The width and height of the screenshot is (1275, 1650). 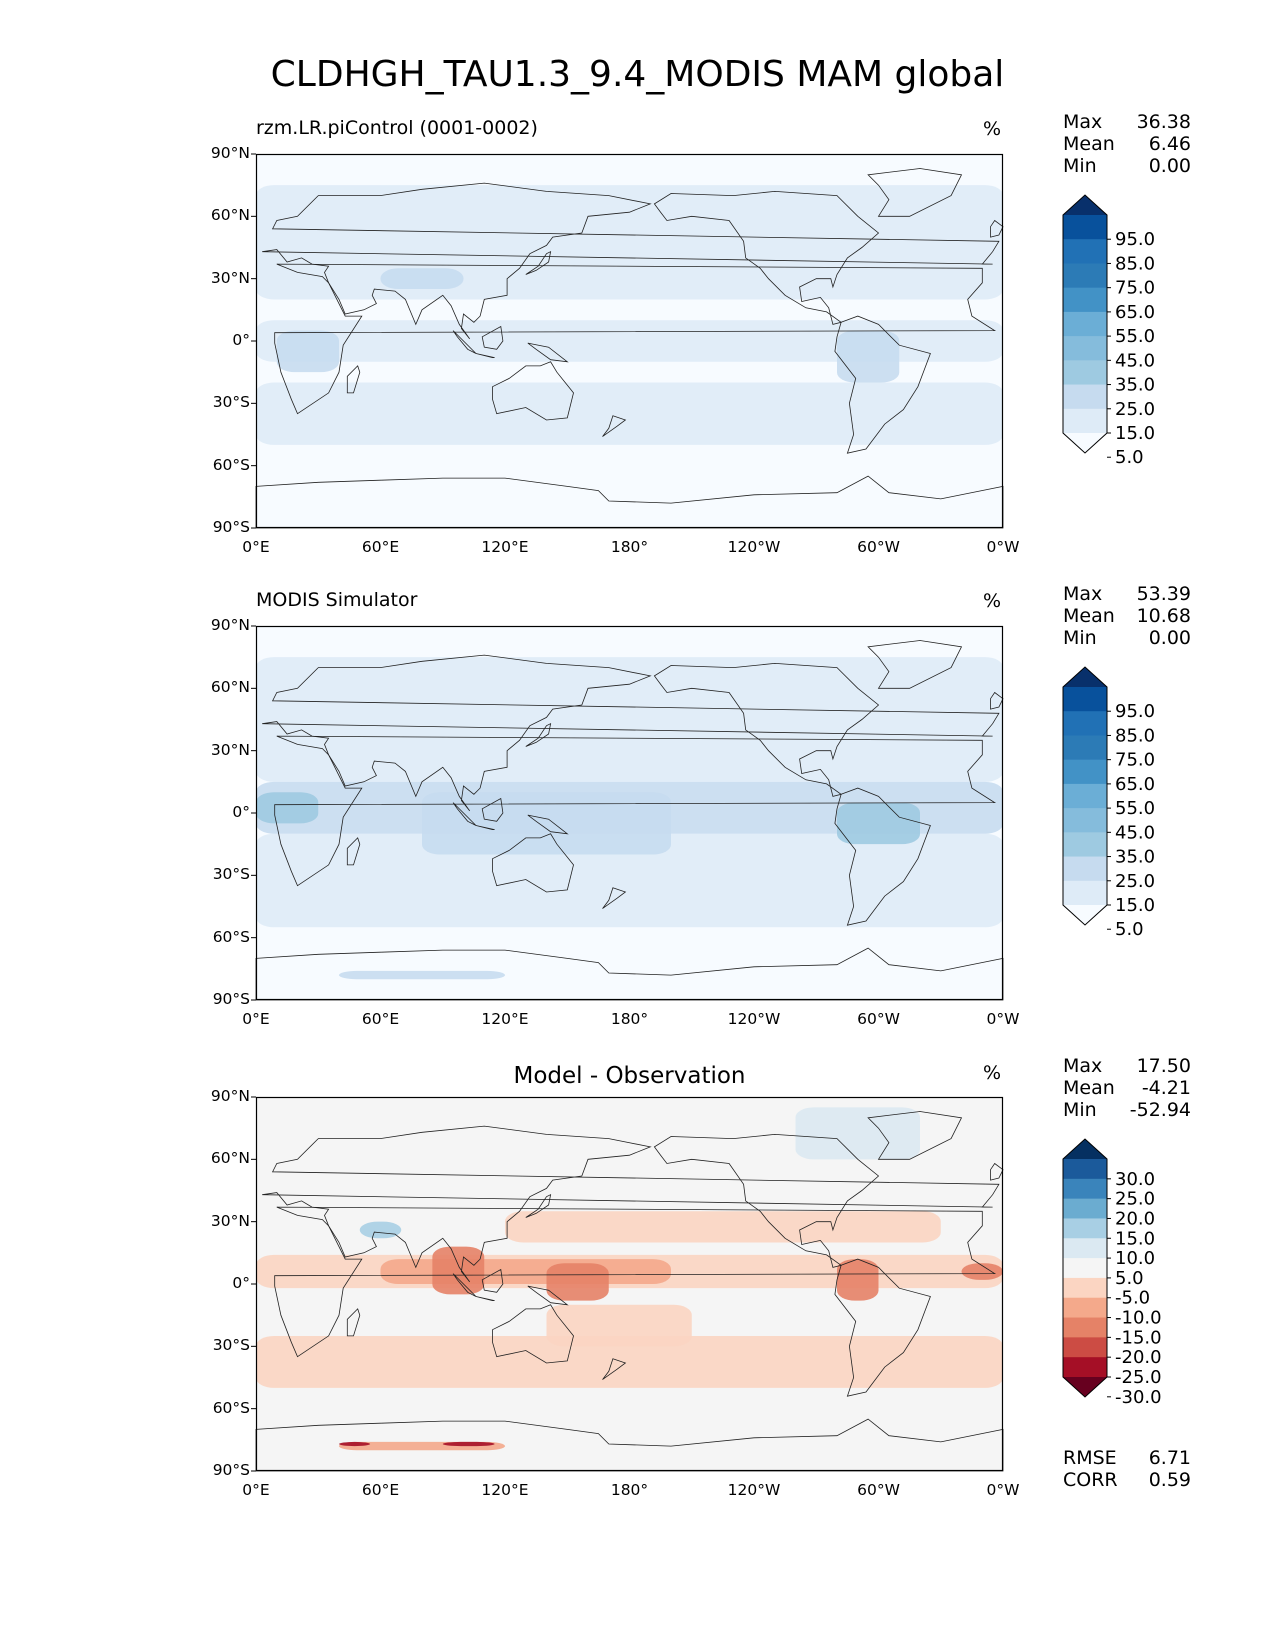 I want to click on colorbar-label: 5.0, so click(x=1129, y=929).